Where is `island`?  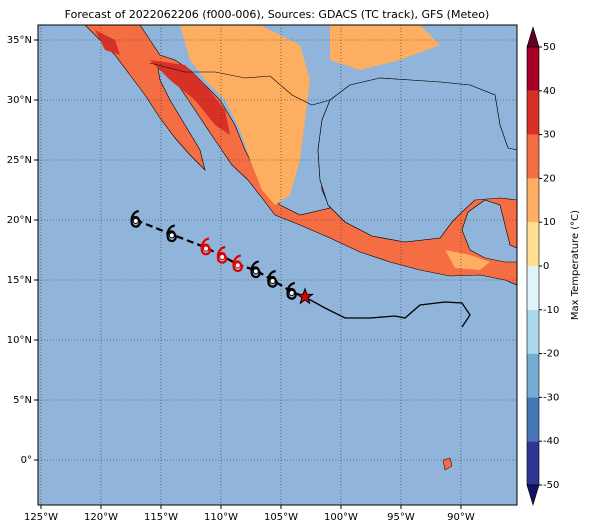
island is located at coordinates (447, 464).